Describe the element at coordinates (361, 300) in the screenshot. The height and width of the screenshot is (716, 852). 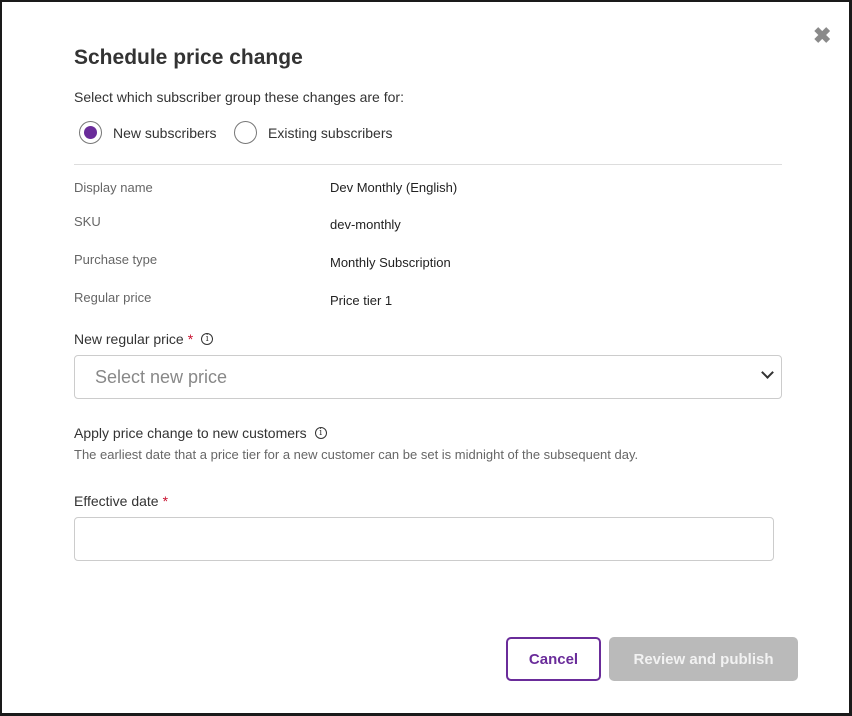
I see `regular-price-value: Price tier 1` at that location.